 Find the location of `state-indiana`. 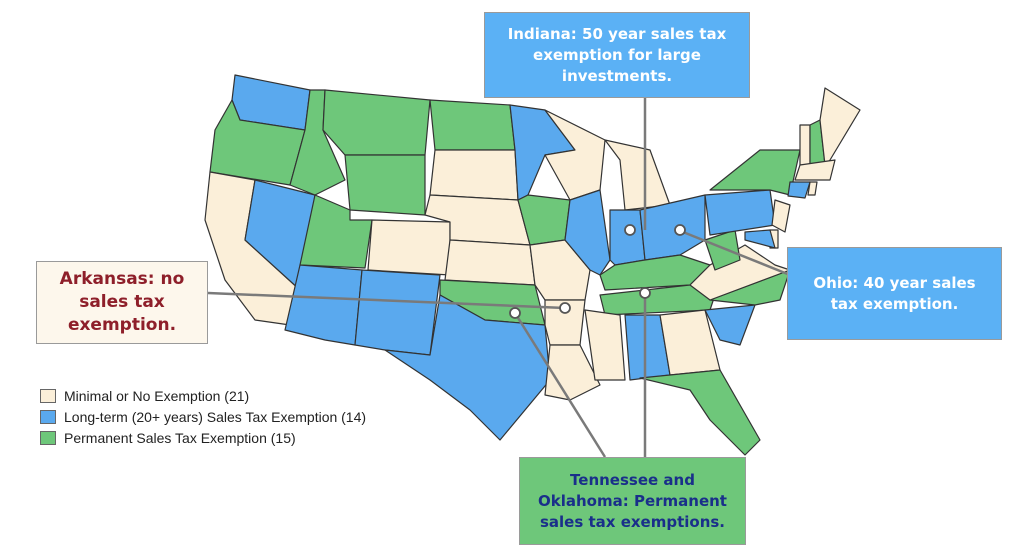

state-indiana is located at coordinates (627, 237).